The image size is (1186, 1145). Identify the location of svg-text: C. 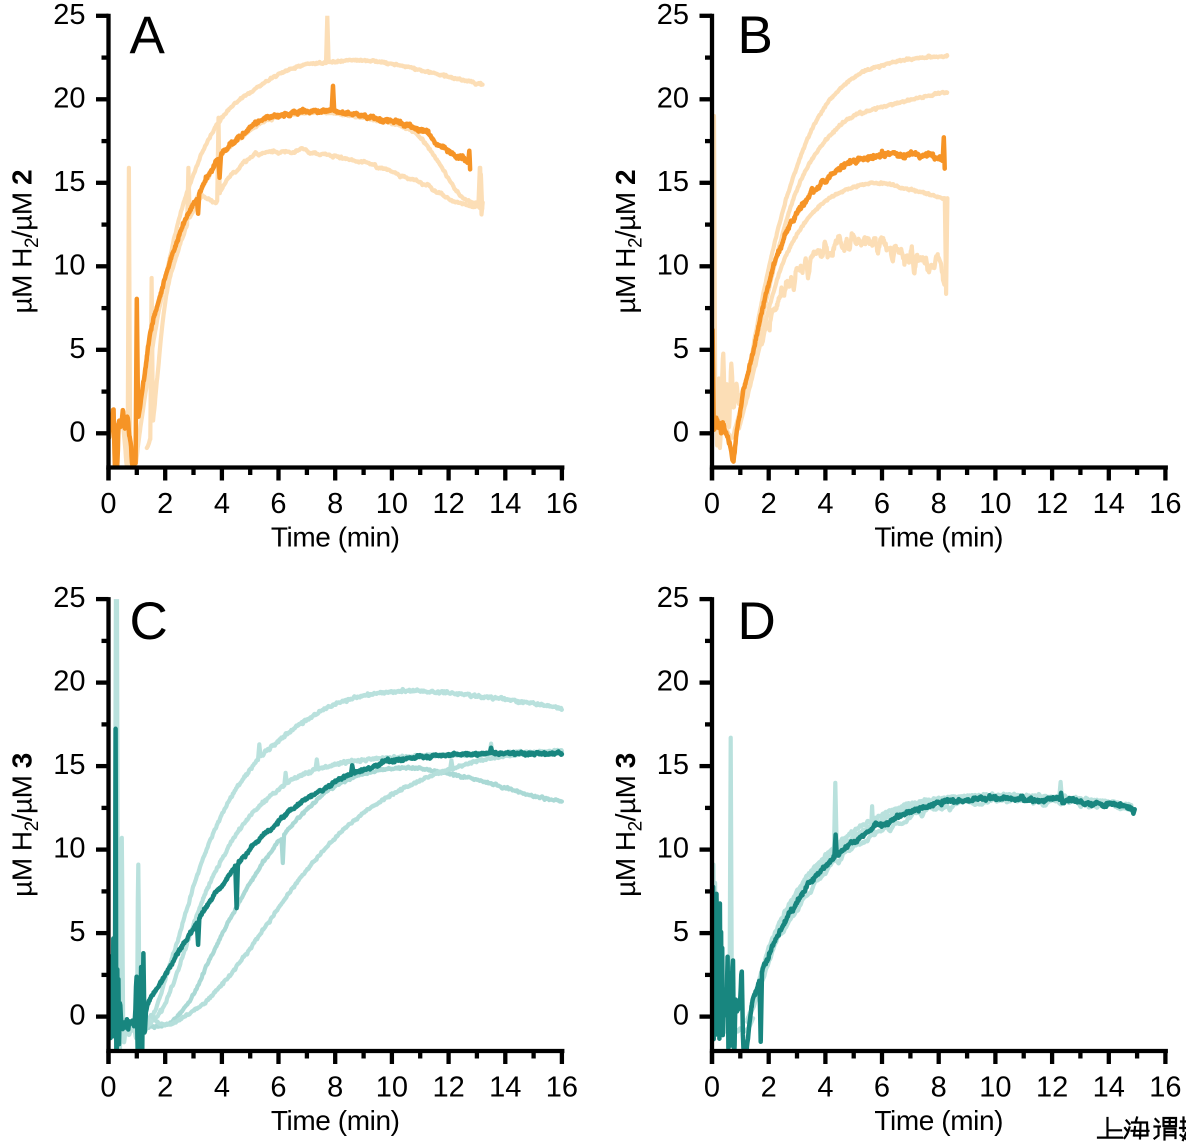
(149, 621).